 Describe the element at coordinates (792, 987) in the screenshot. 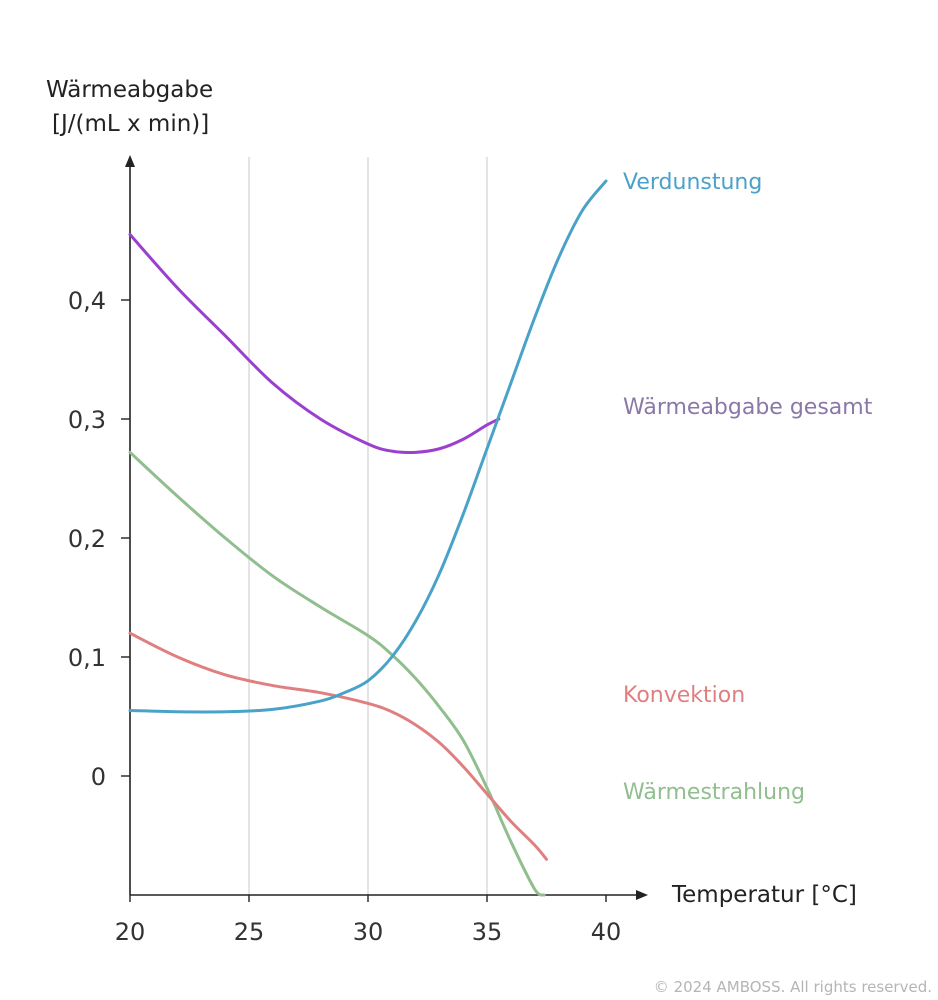

I see `copyright-notice: © 2024 AMBOSS. All rights reserved.` at that location.